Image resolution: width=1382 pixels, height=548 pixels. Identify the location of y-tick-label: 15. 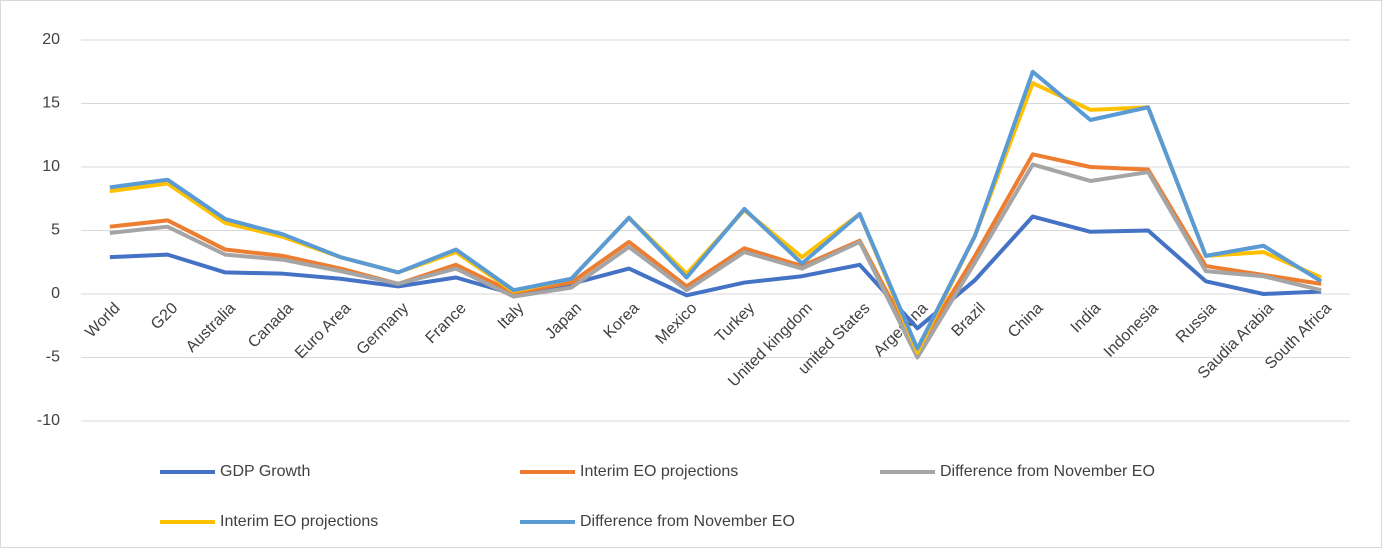
(51, 103).